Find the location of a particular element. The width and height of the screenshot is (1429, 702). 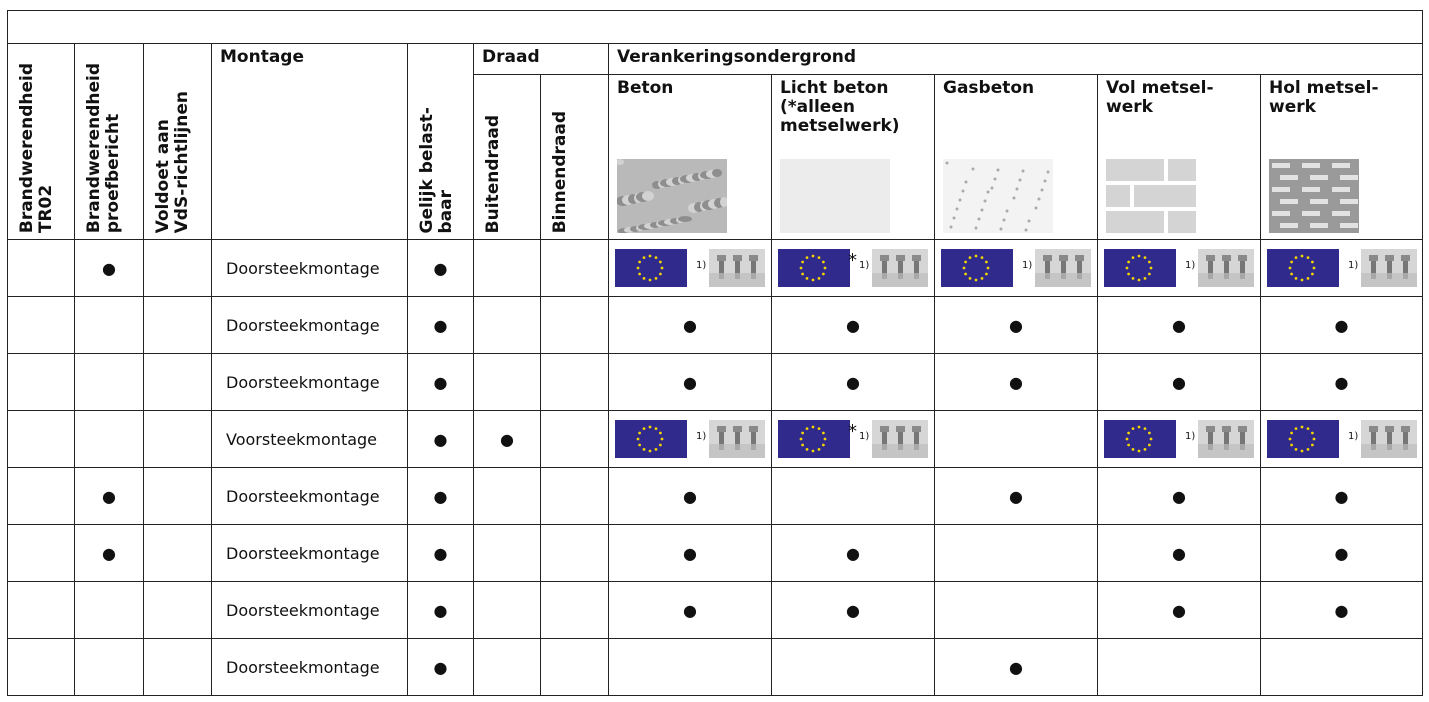

header-label: Brandwerendheid TR02 is located at coordinates (36, 147).